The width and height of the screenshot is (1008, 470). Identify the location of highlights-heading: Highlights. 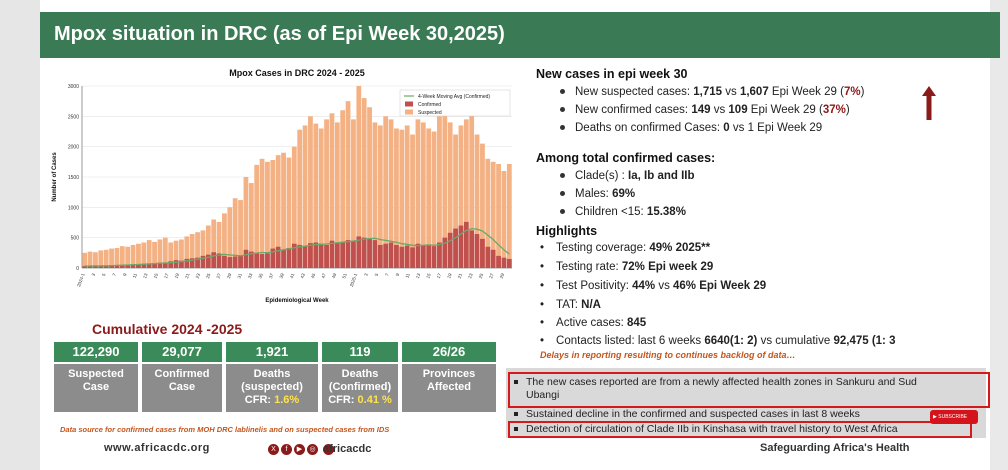
(567, 231).